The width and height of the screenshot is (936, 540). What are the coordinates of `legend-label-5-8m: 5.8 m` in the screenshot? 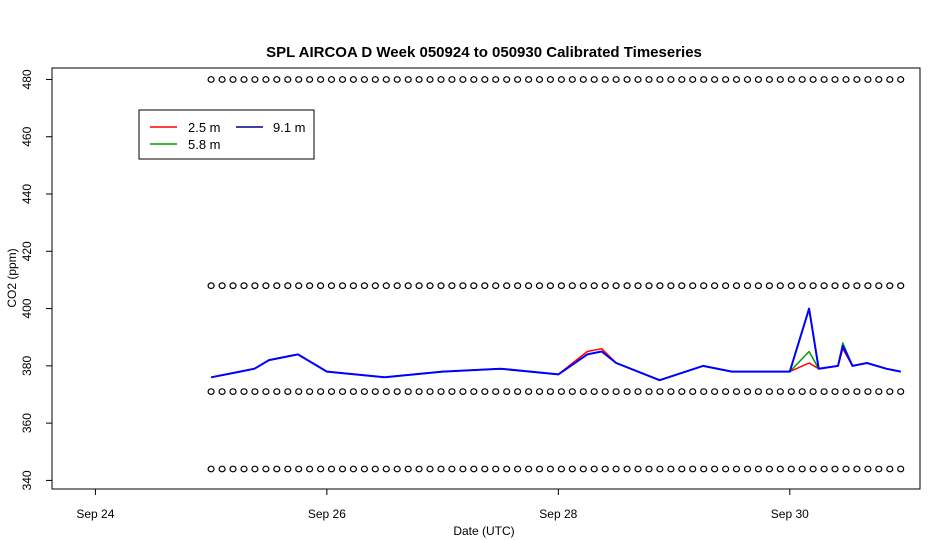 It's located at (204, 144).